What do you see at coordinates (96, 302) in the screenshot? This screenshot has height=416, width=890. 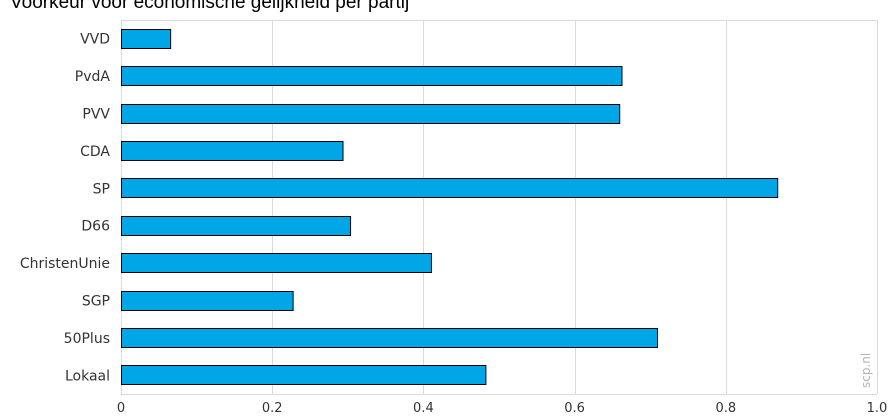 I see `category-label-sgp: SGP` at bounding box center [96, 302].